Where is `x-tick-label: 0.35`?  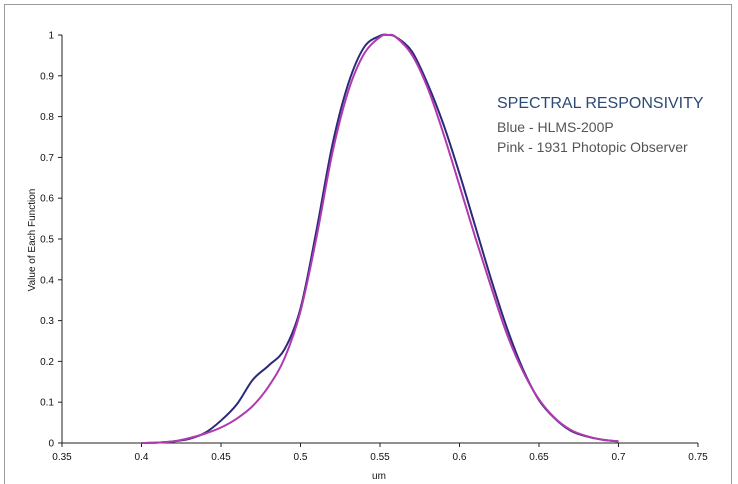
x-tick-label: 0.35 is located at coordinates (62, 457).